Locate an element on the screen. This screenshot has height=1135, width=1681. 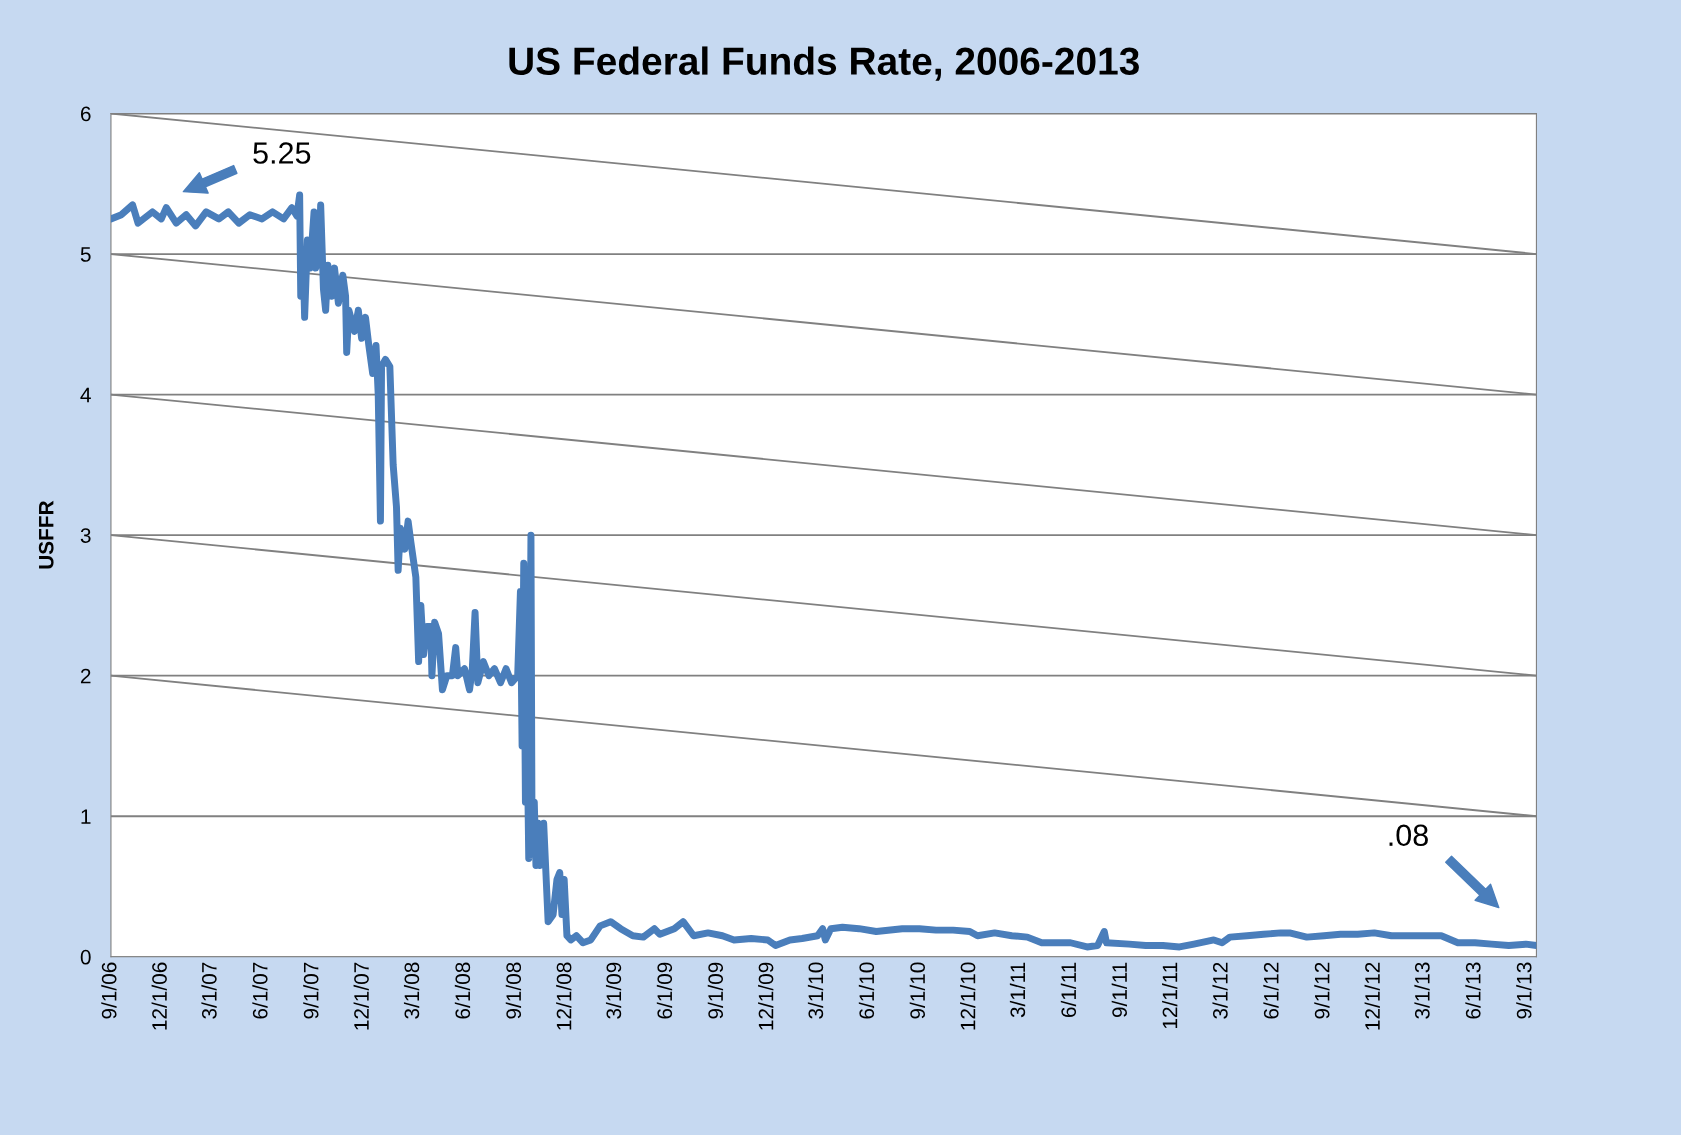
y-tick-label: 2 is located at coordinates (85, 676).